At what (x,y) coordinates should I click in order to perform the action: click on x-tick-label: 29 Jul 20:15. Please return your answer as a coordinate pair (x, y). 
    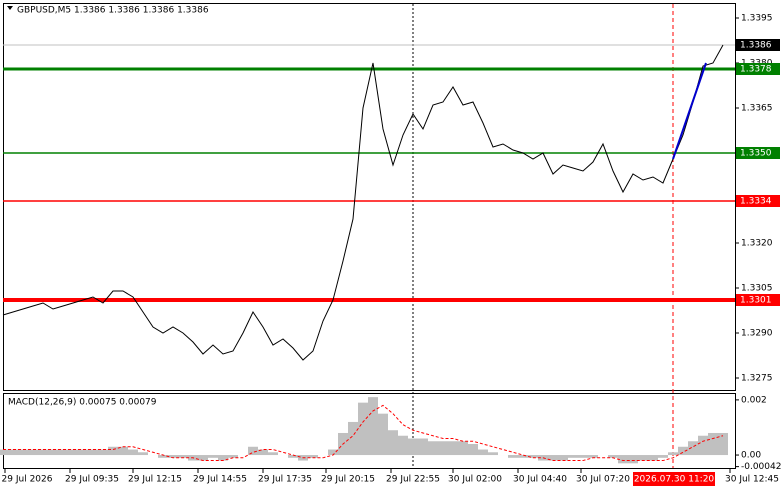
    Looking at the image, I should click on (348, 480).